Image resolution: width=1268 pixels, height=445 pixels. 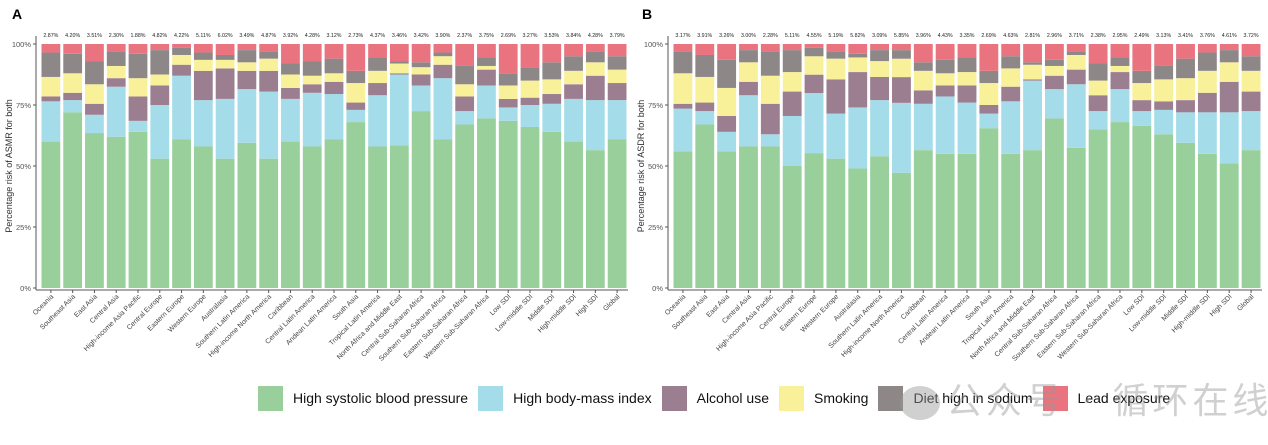 I want to click on bar-stack-andean-latin-america, so click(x=967, y=166).